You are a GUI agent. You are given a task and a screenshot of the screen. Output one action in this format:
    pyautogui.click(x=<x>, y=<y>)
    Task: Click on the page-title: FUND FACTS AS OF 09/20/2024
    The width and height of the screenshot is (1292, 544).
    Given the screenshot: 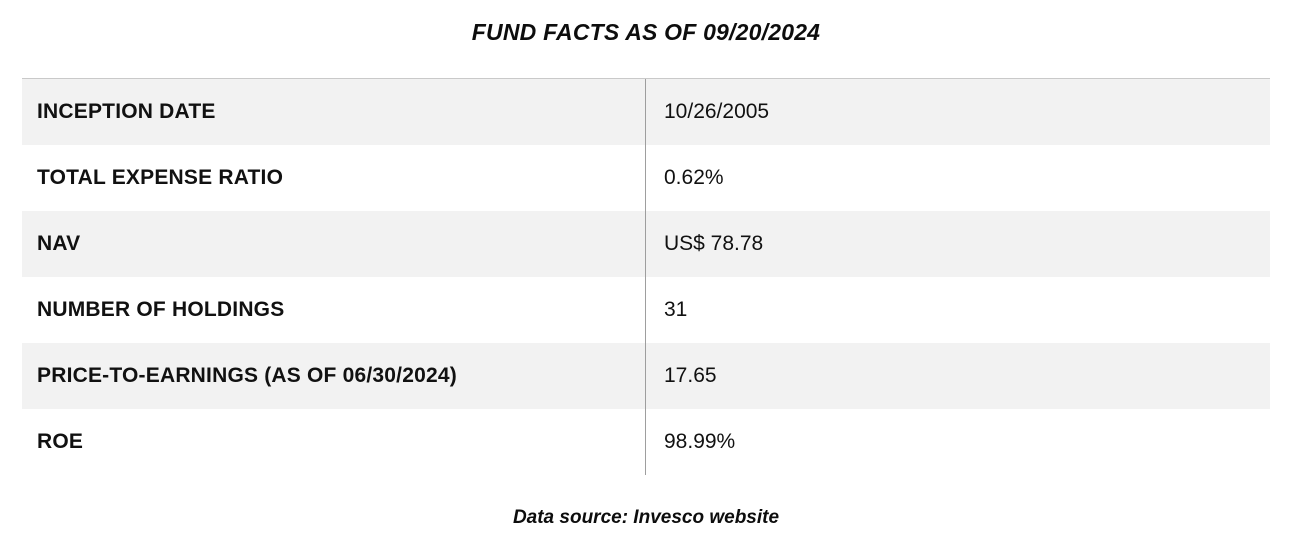 What is the action you would take?
    pyautogui.click(x=646, y=32)
    